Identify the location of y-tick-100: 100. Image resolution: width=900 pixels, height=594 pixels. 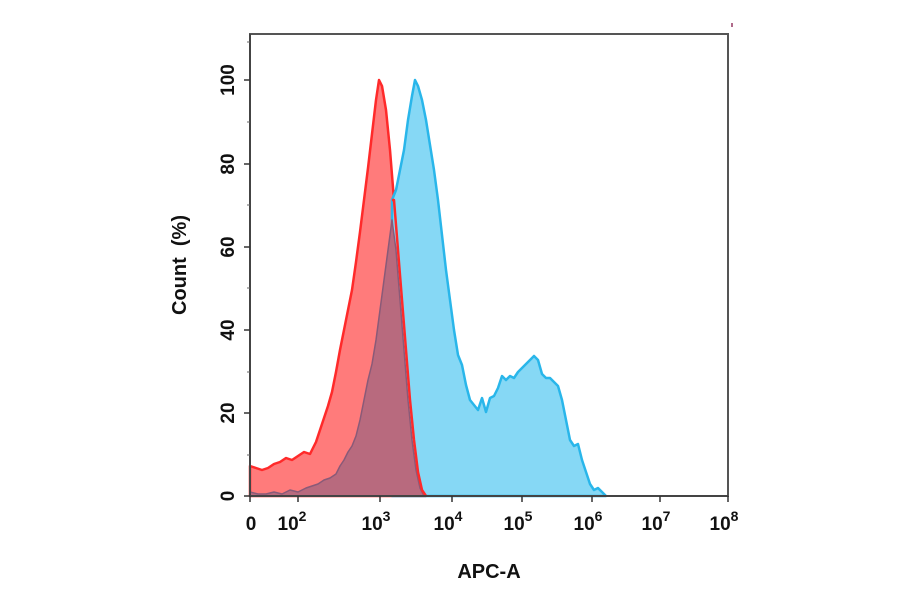
(228, 80).